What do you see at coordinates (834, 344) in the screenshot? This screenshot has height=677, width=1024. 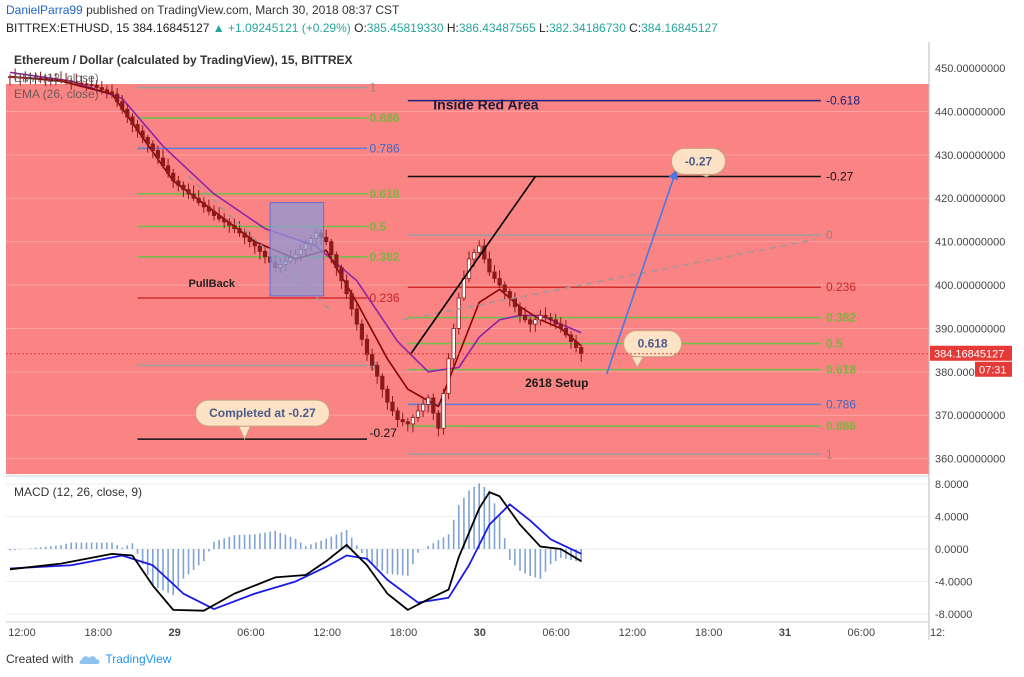 I see `fib-right-label: 0.5` at bounding box center [834, 344].